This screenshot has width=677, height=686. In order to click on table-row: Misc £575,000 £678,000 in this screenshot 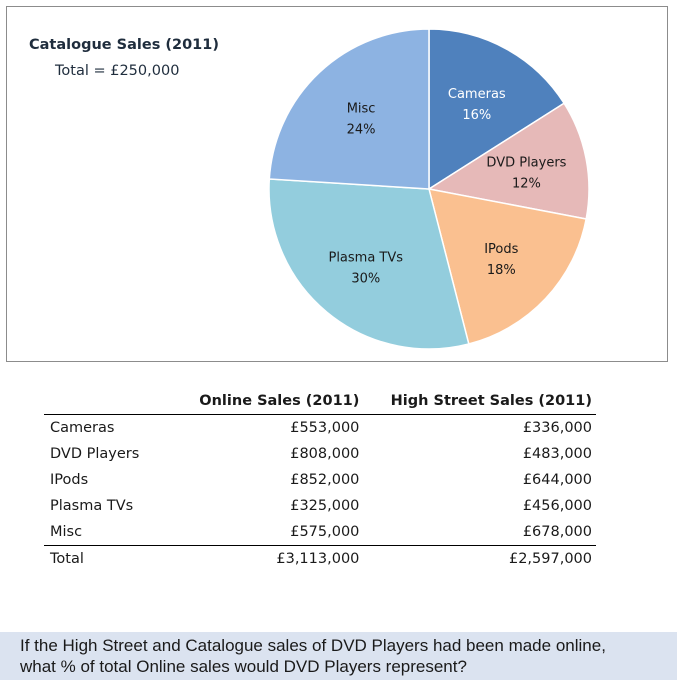, I will do `click(320, 532)`.